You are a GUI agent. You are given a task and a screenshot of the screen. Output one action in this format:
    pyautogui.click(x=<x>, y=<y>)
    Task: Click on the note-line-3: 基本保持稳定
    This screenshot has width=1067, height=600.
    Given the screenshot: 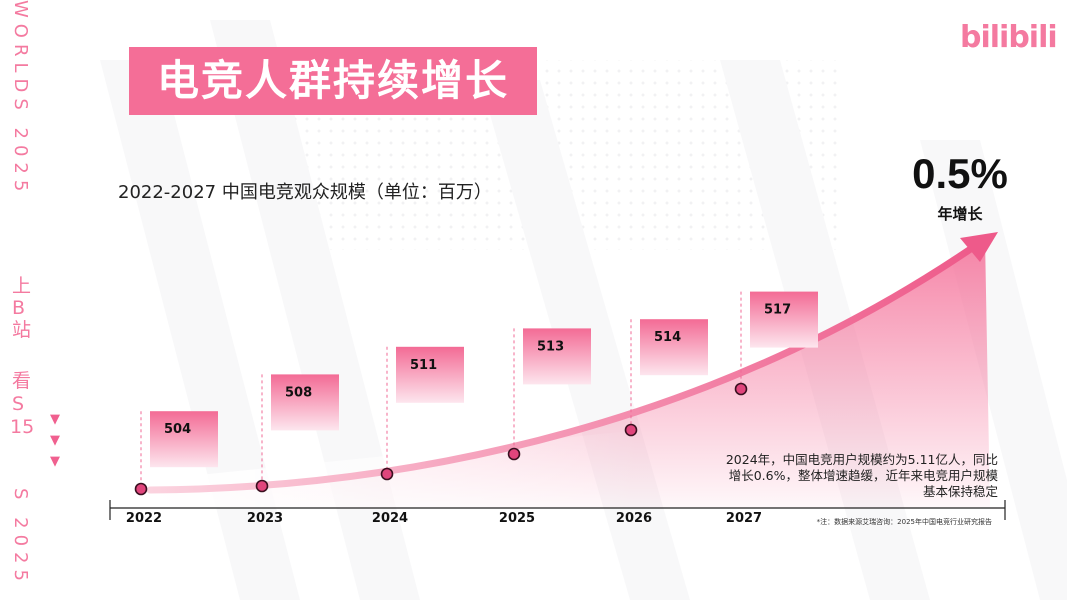 What is the action you would take?
    pyautogui.click(x=960, y=491)
    